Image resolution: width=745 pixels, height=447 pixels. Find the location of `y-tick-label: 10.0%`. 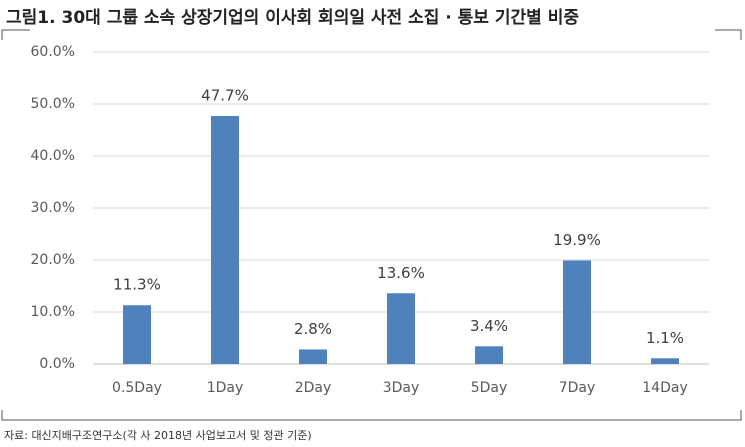

y-tick-label: 10.0% is located at coordinates (53, 312).